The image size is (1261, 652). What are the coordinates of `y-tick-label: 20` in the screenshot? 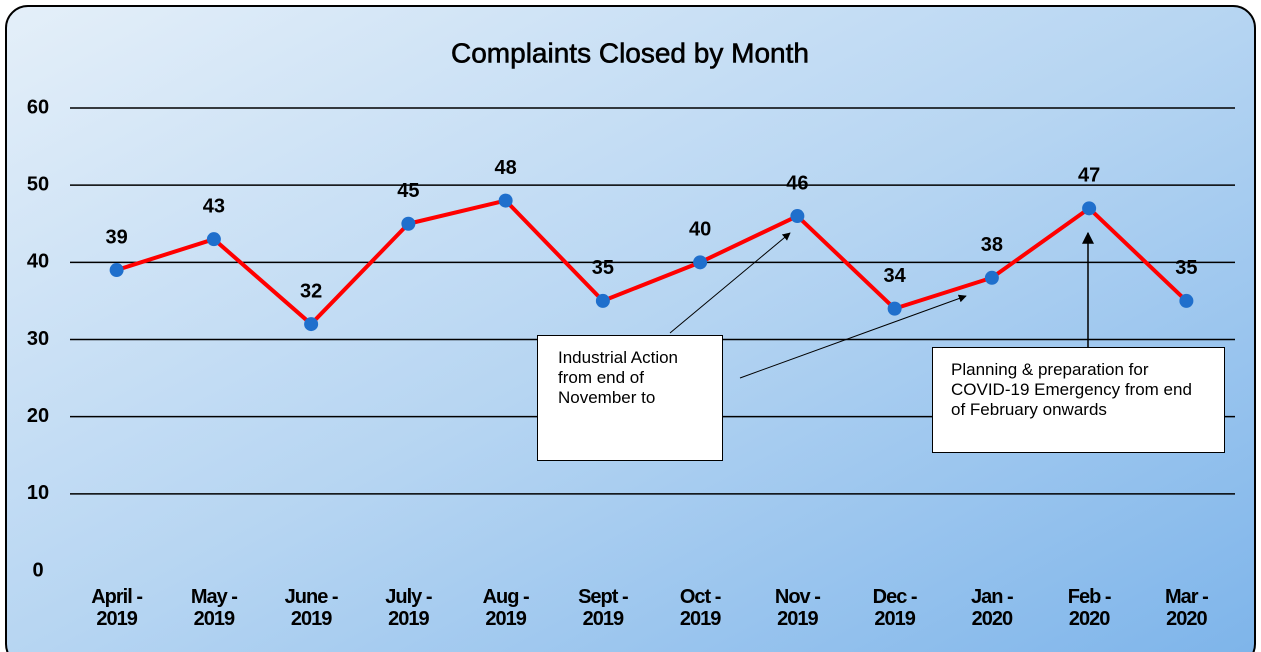 It's located at (38, 416).